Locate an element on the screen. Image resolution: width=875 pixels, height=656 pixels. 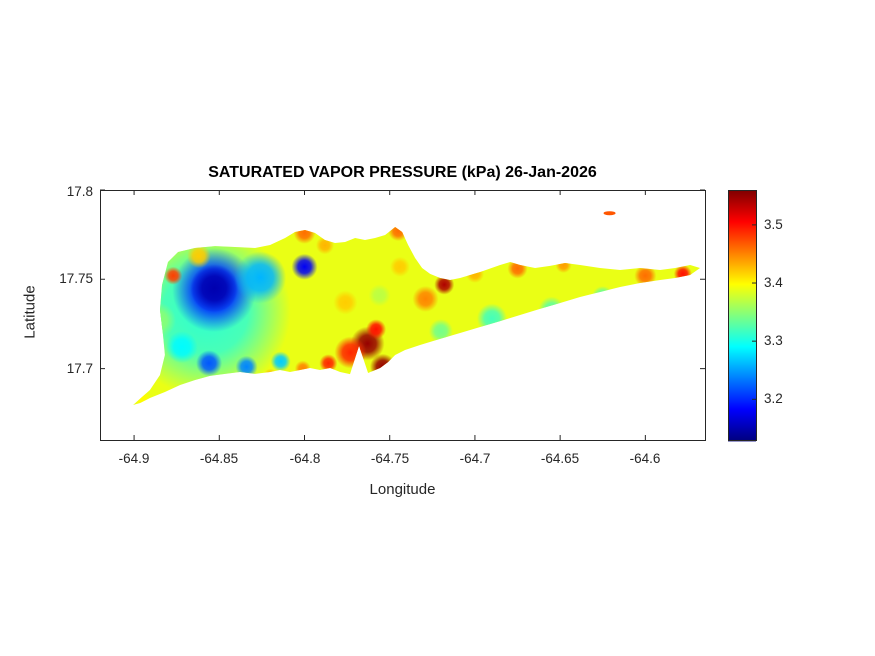
y-tick-label: 17.75 is located at coordinates (76, 278).